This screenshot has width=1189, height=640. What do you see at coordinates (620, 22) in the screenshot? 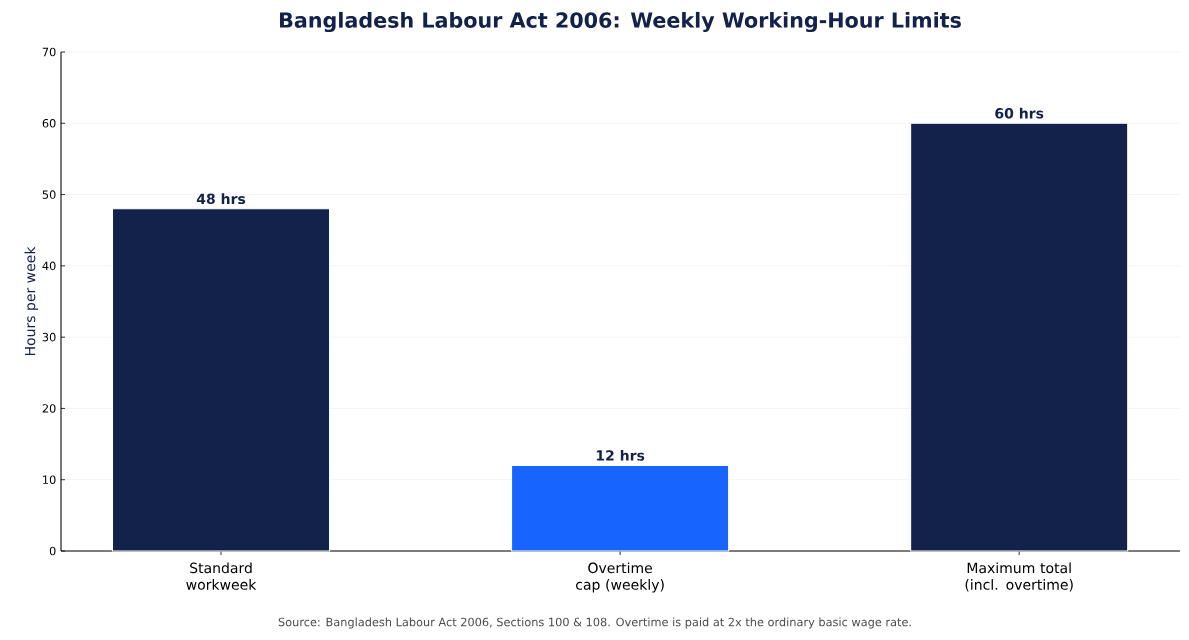
I see `chart-title: Bangladesh Labour Act 2006: Weekly Working-Hour Limits` at bounding box center [620, 22].